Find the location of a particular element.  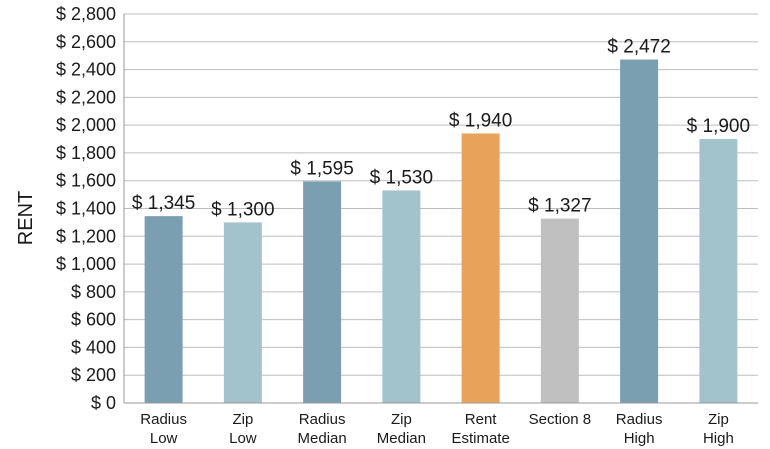

bar-value-label: $ 1,595 is located at coordinates (321, 168).